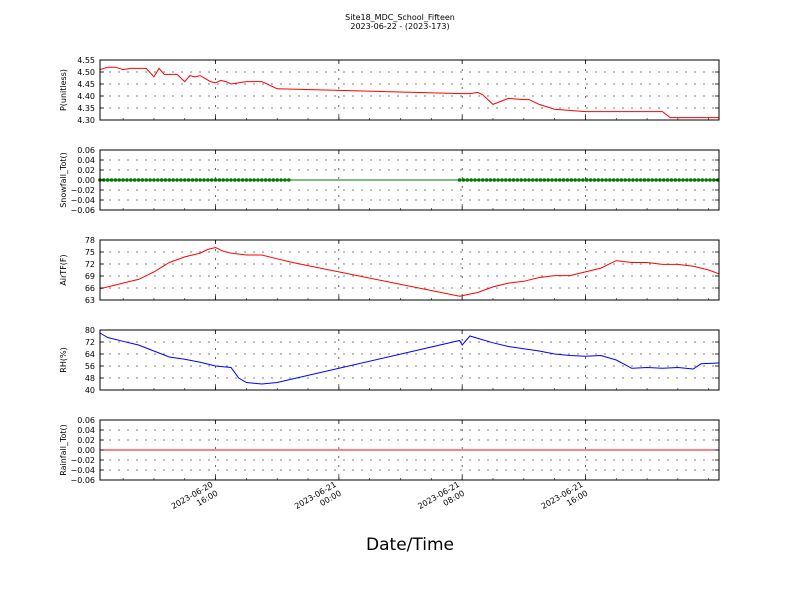  What do you see at coordinates (90, 276) in the screenshot?
I see `y-tick-label: 69` at bounding box center [90, 276].